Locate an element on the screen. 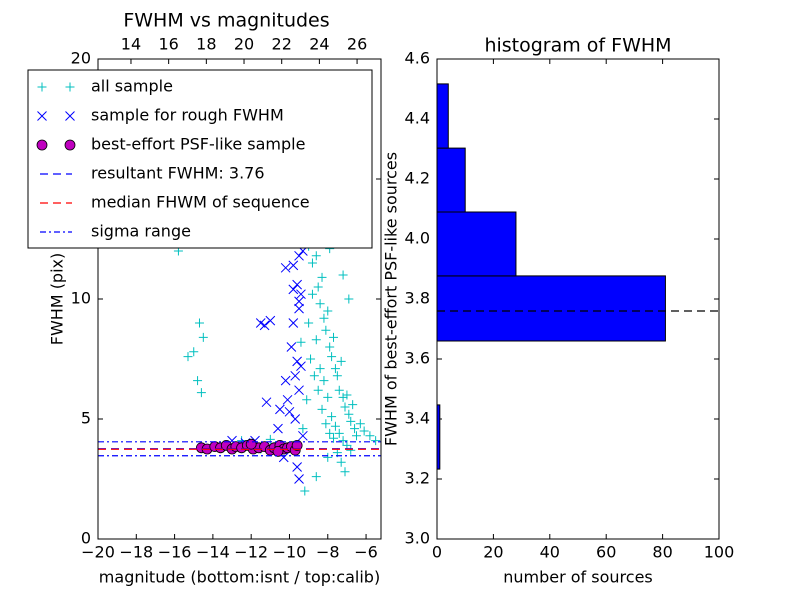 Image resolution: width=800 pixels, height=600 pixels. y-axis-label: FWHM (pix) is located at coordinates (57, 299).